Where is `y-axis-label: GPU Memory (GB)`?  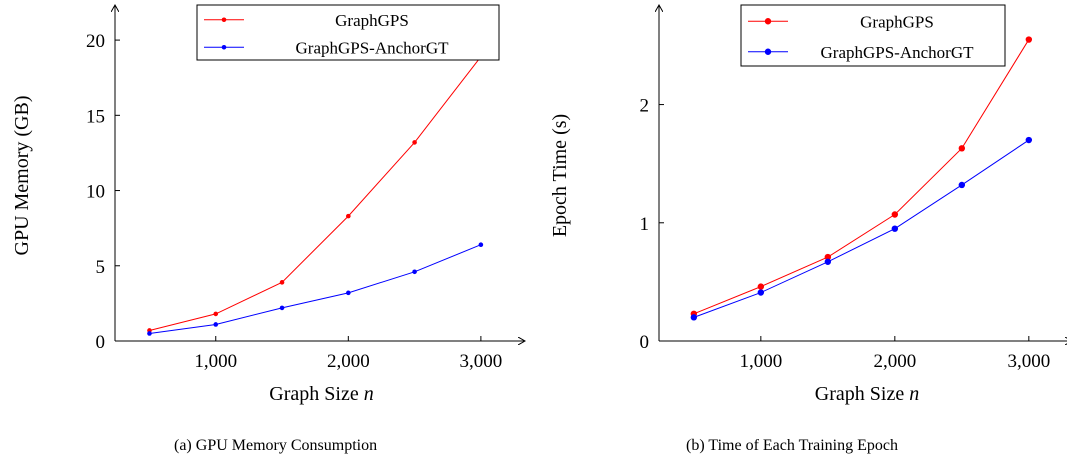
y-axis-label: GPU Memory (GB) is located at coordinates (22, 176).